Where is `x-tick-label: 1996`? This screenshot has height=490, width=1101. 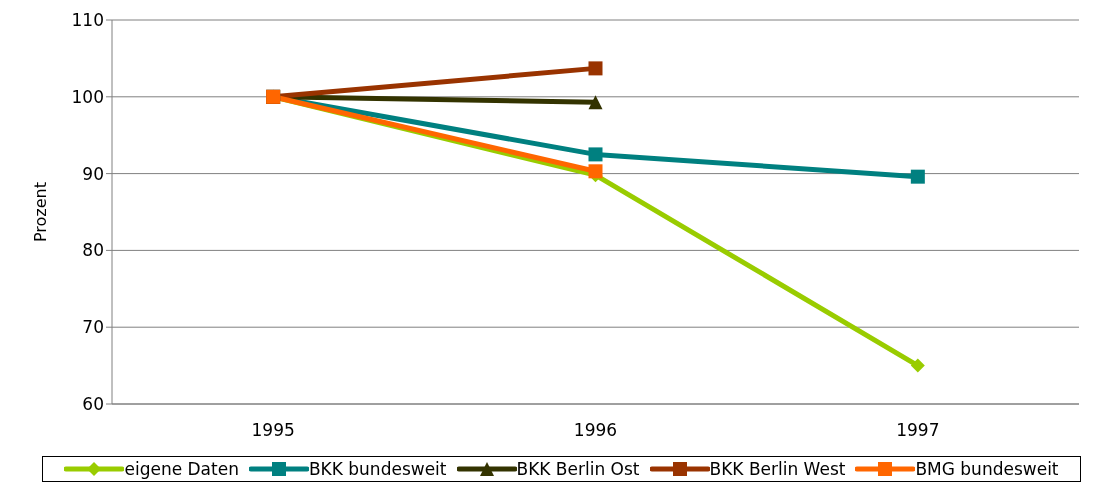
x-tick-label: 1996 is located at coordinates (595, 430).